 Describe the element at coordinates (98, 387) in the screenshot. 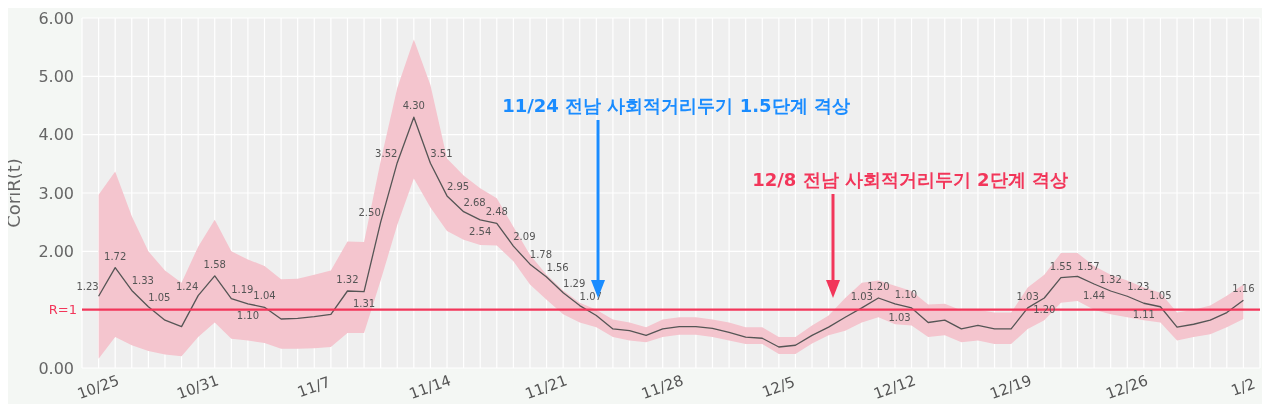

I see `x-tick-label: 10/25` at that location.